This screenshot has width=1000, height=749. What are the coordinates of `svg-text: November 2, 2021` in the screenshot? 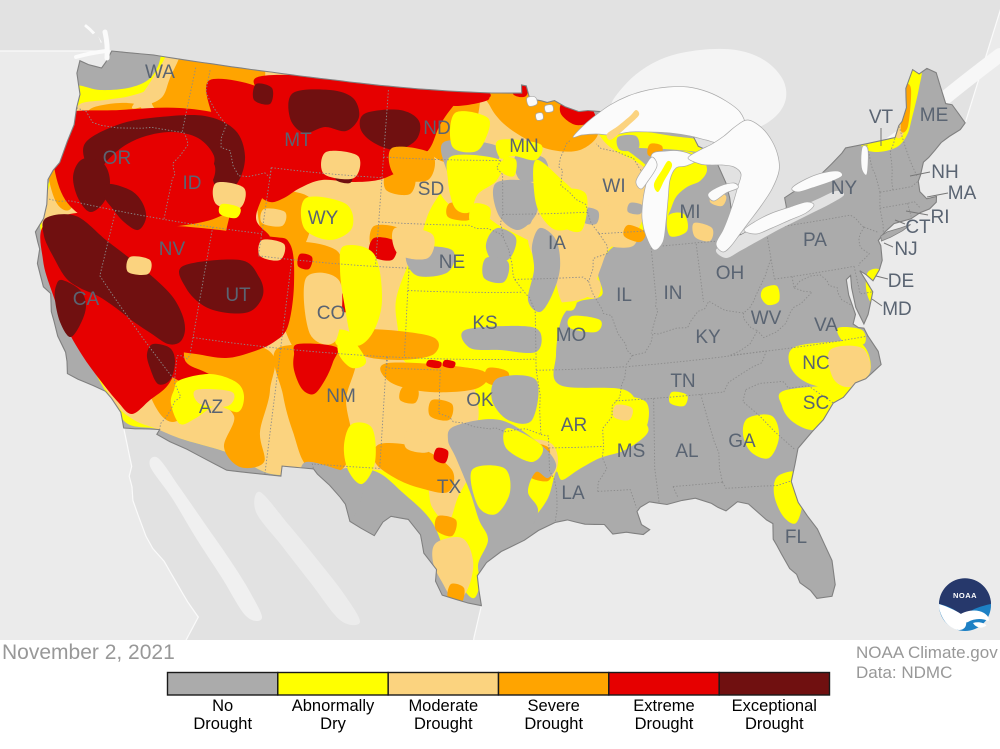 It's located at (88, 652).